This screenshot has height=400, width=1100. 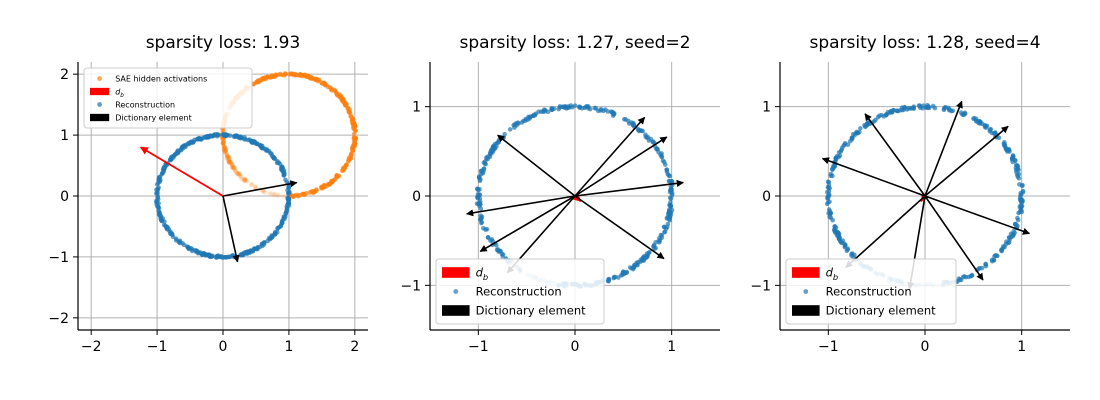 What do you see at coordinates (354, 347) in the screenshot?
I see `x-tick-label: 2` at bounding box center [354, 347].